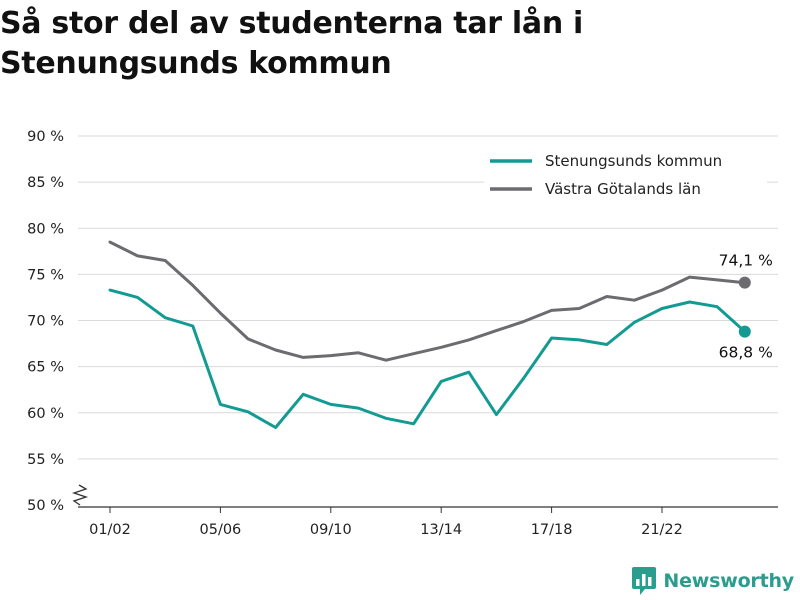 This screenshot has height=600, width=800. I want to click on legend-label: Västra Götalands län, so click(623, 189).